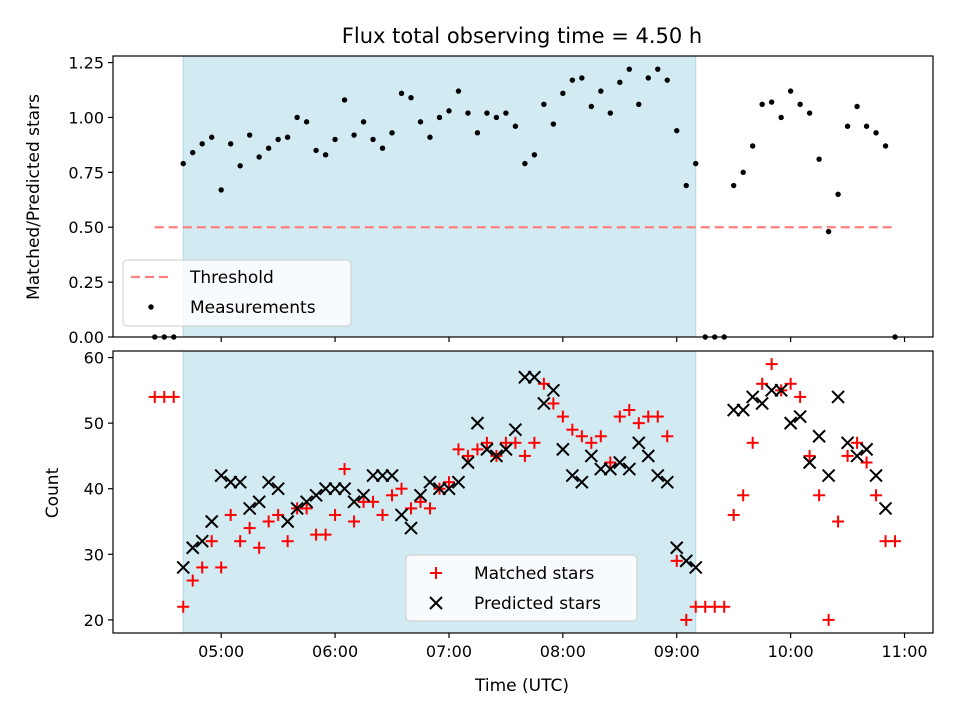 The width and height of the screenshot is (960, 720). Describe the element at coordinates (221, 651) in the screenshot. I see `x-tick-label: 05:00` at that location.